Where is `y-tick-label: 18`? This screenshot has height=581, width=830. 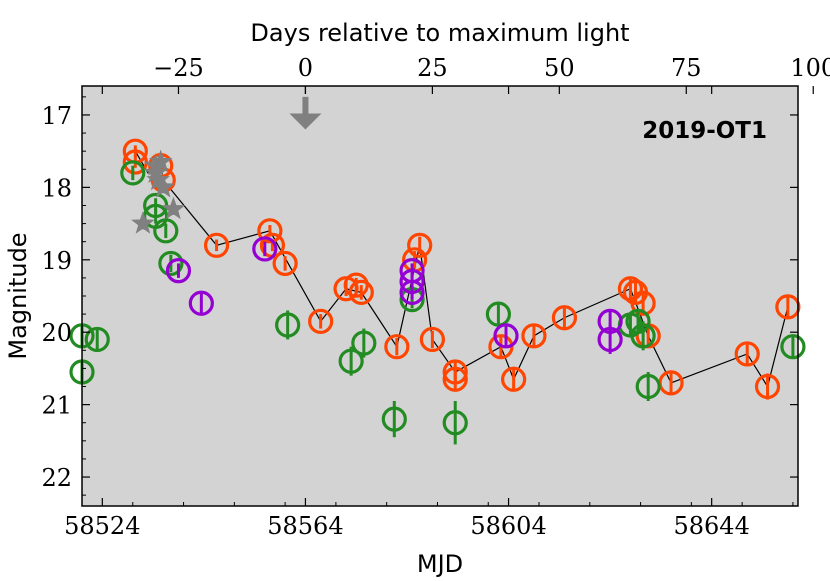
y-tick-label: 18 is located at coordinates (56, 188).